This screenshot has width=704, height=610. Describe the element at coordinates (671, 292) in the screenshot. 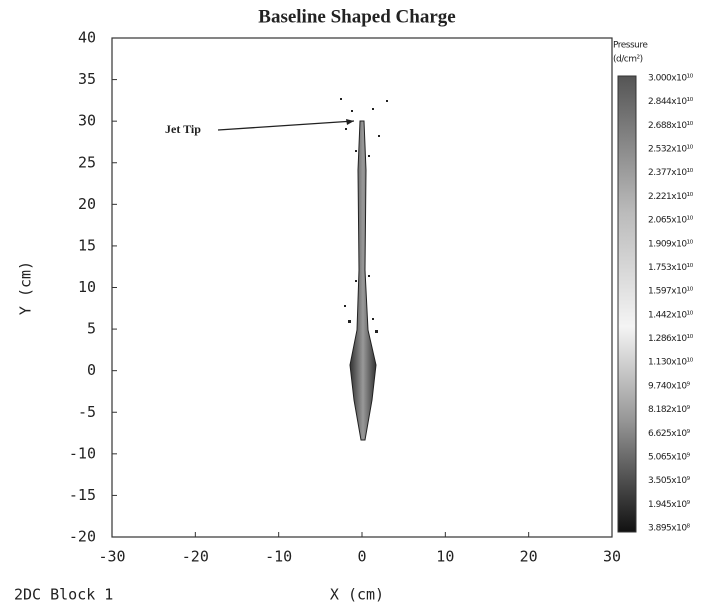

I see `colorbar-label: 1.597x10¹⁰` at that location.